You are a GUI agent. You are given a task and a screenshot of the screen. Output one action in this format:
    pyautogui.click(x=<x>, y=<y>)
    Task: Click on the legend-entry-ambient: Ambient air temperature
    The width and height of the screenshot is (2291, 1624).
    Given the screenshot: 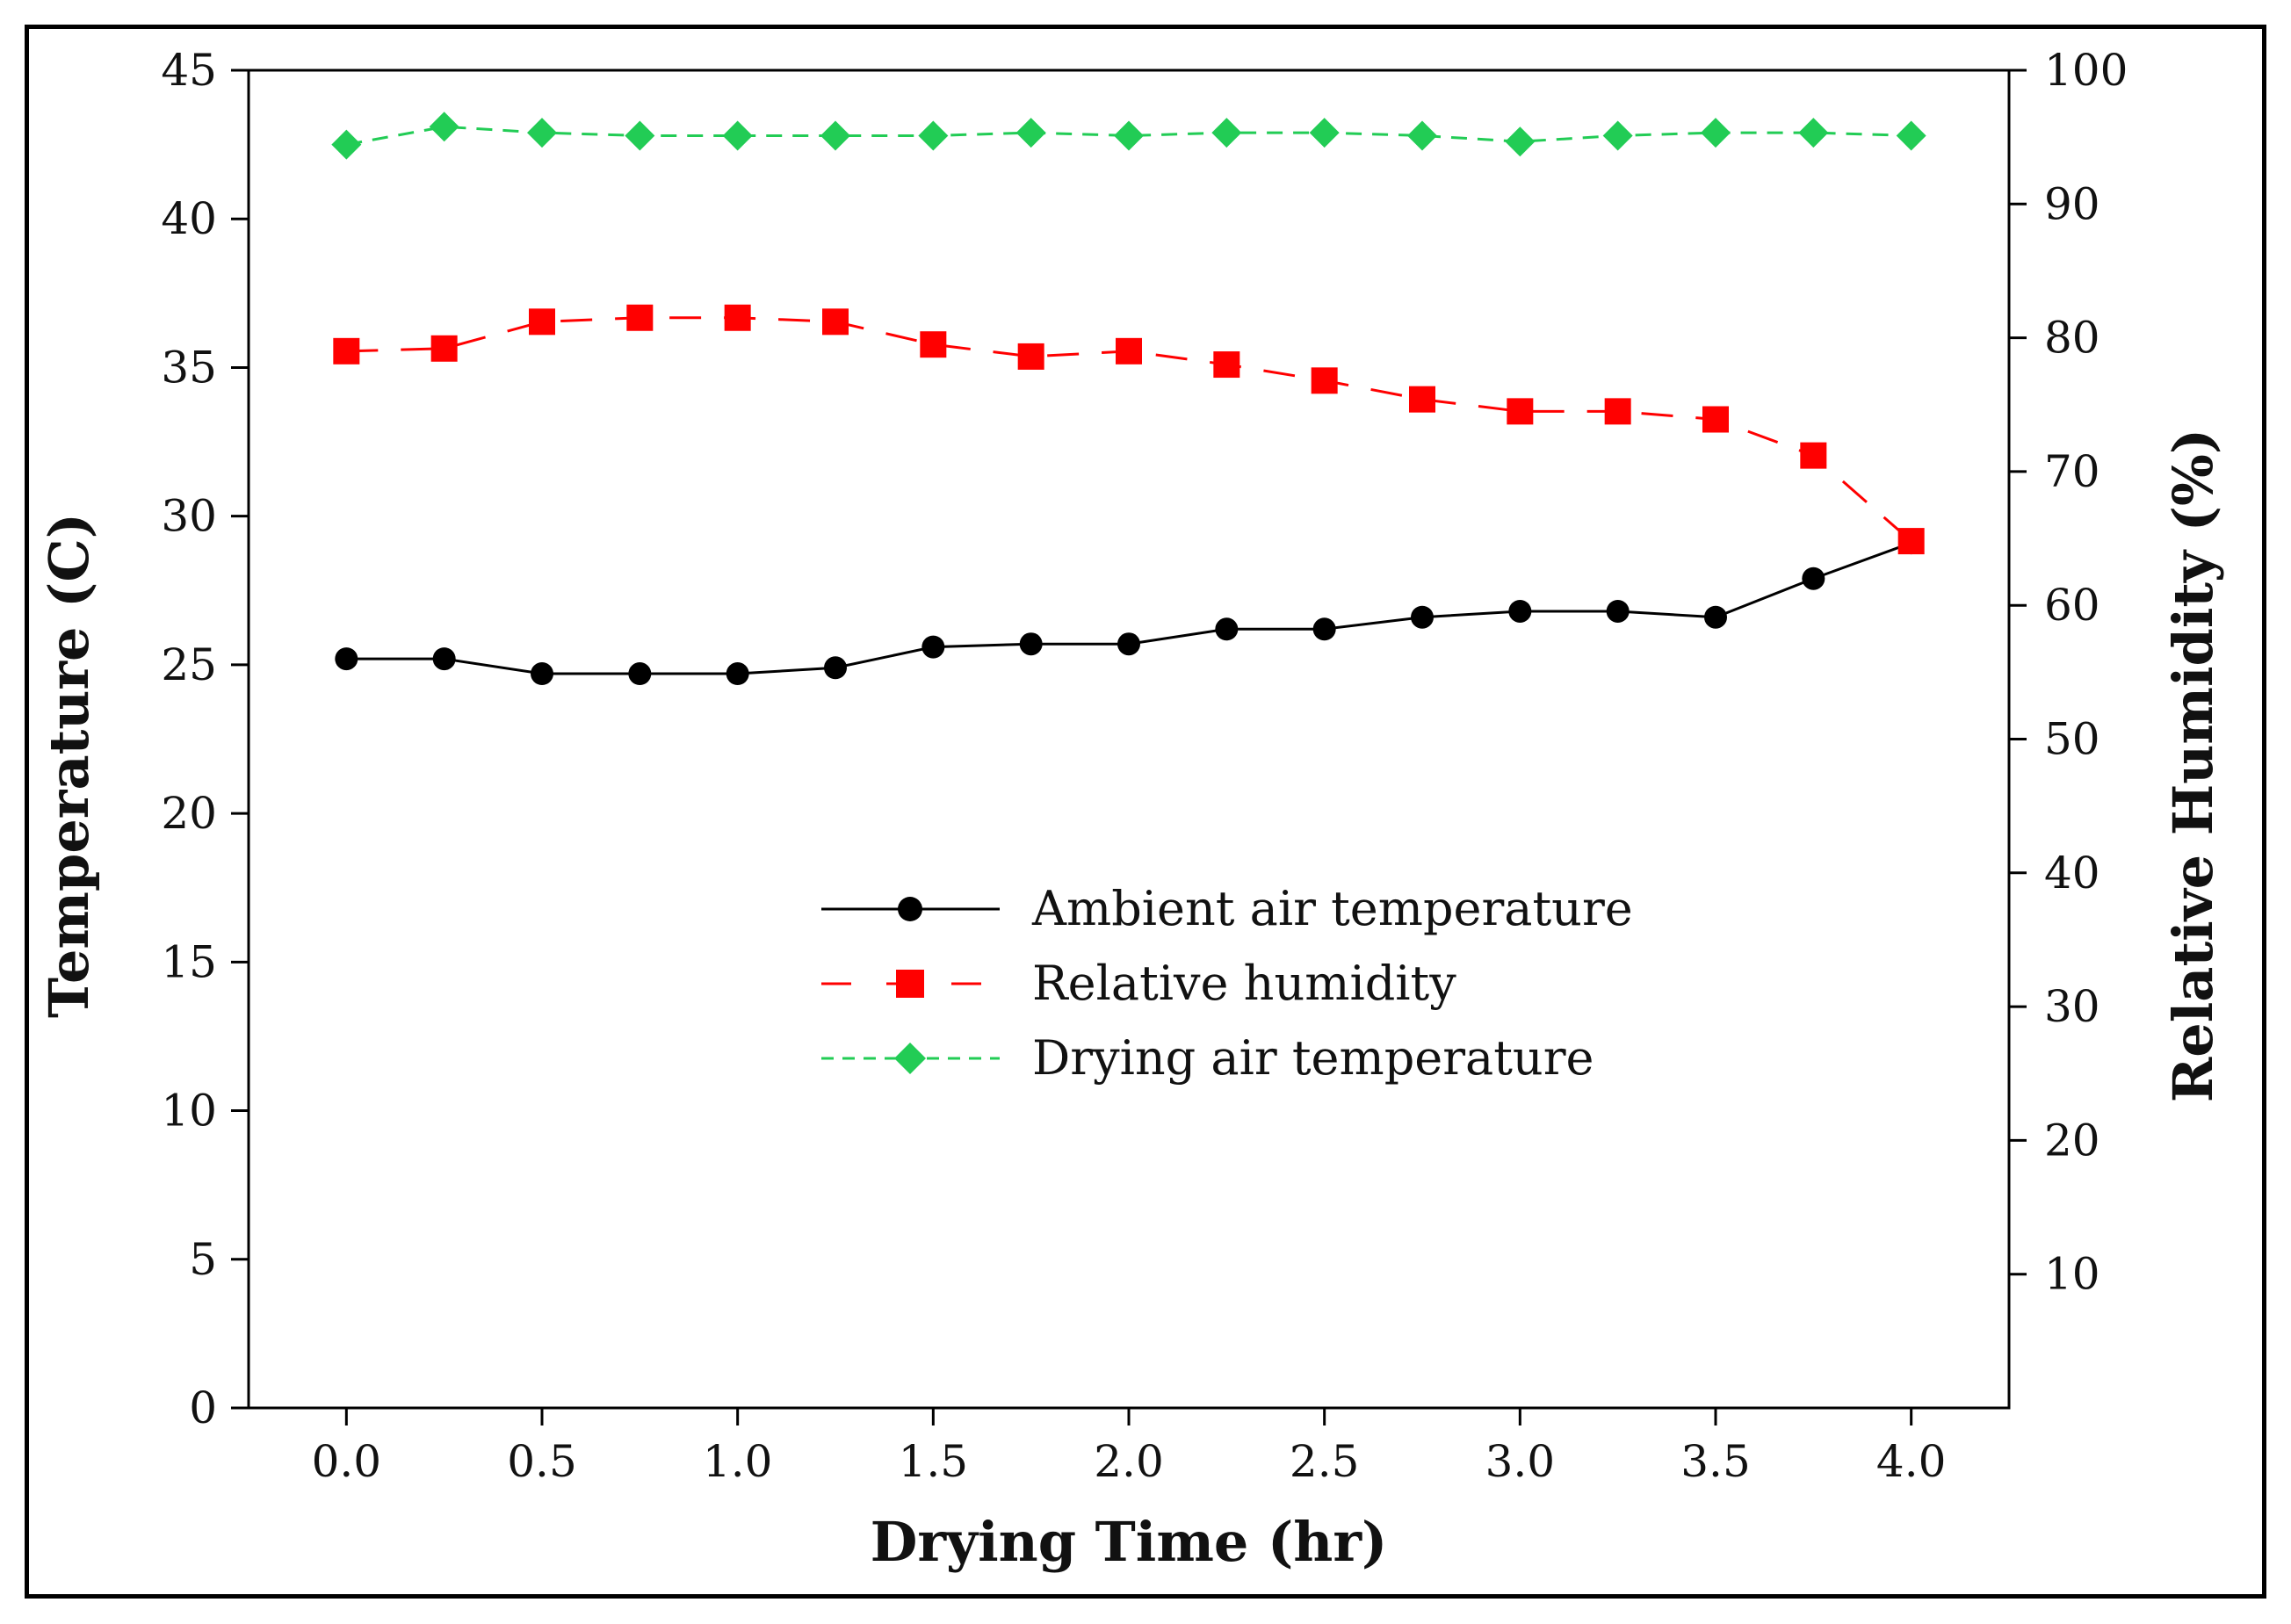 What is the action you would take?
    pyautogui.click(x=1227, y=909)
    